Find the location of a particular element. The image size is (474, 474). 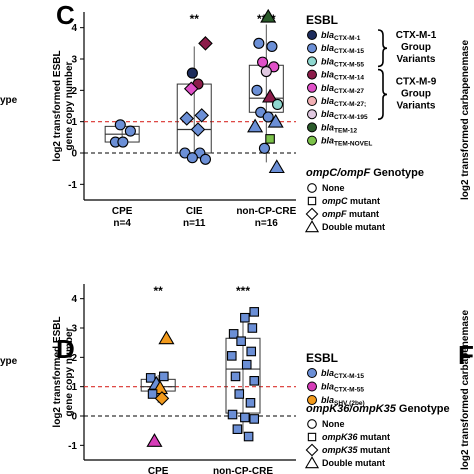

legend-label: blaTEM-NOVEL is located at coordinates (346, 142).